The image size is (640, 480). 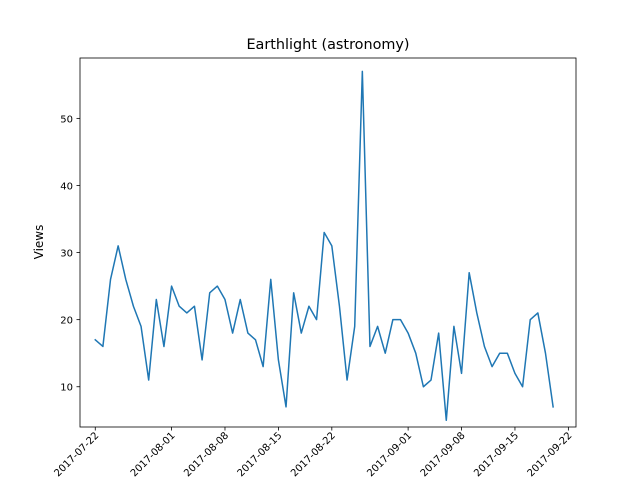 What do you see at coordinates (77, 454) in the screenshot?
I see `x-tick-label: 2017-07-22` at bounding box center [77, 454].